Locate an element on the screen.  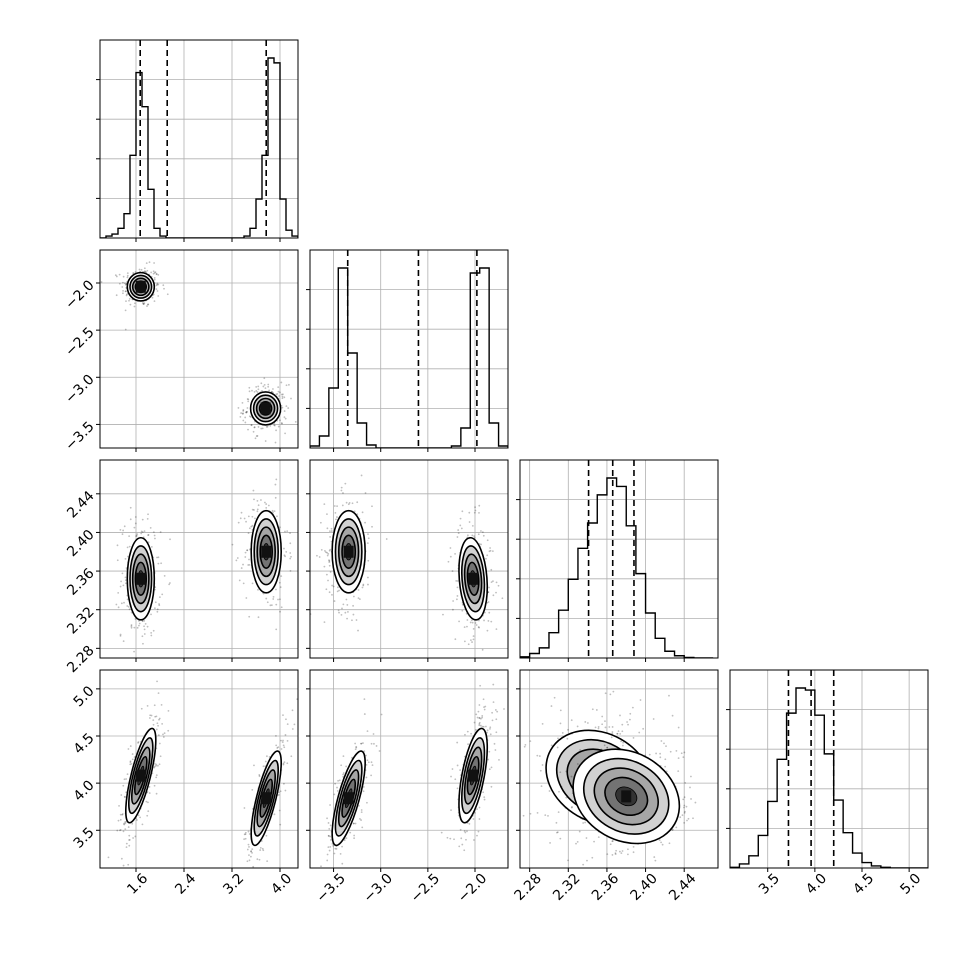
ytick-label-2-3: 2.40 is located at coordinates (80, 543).